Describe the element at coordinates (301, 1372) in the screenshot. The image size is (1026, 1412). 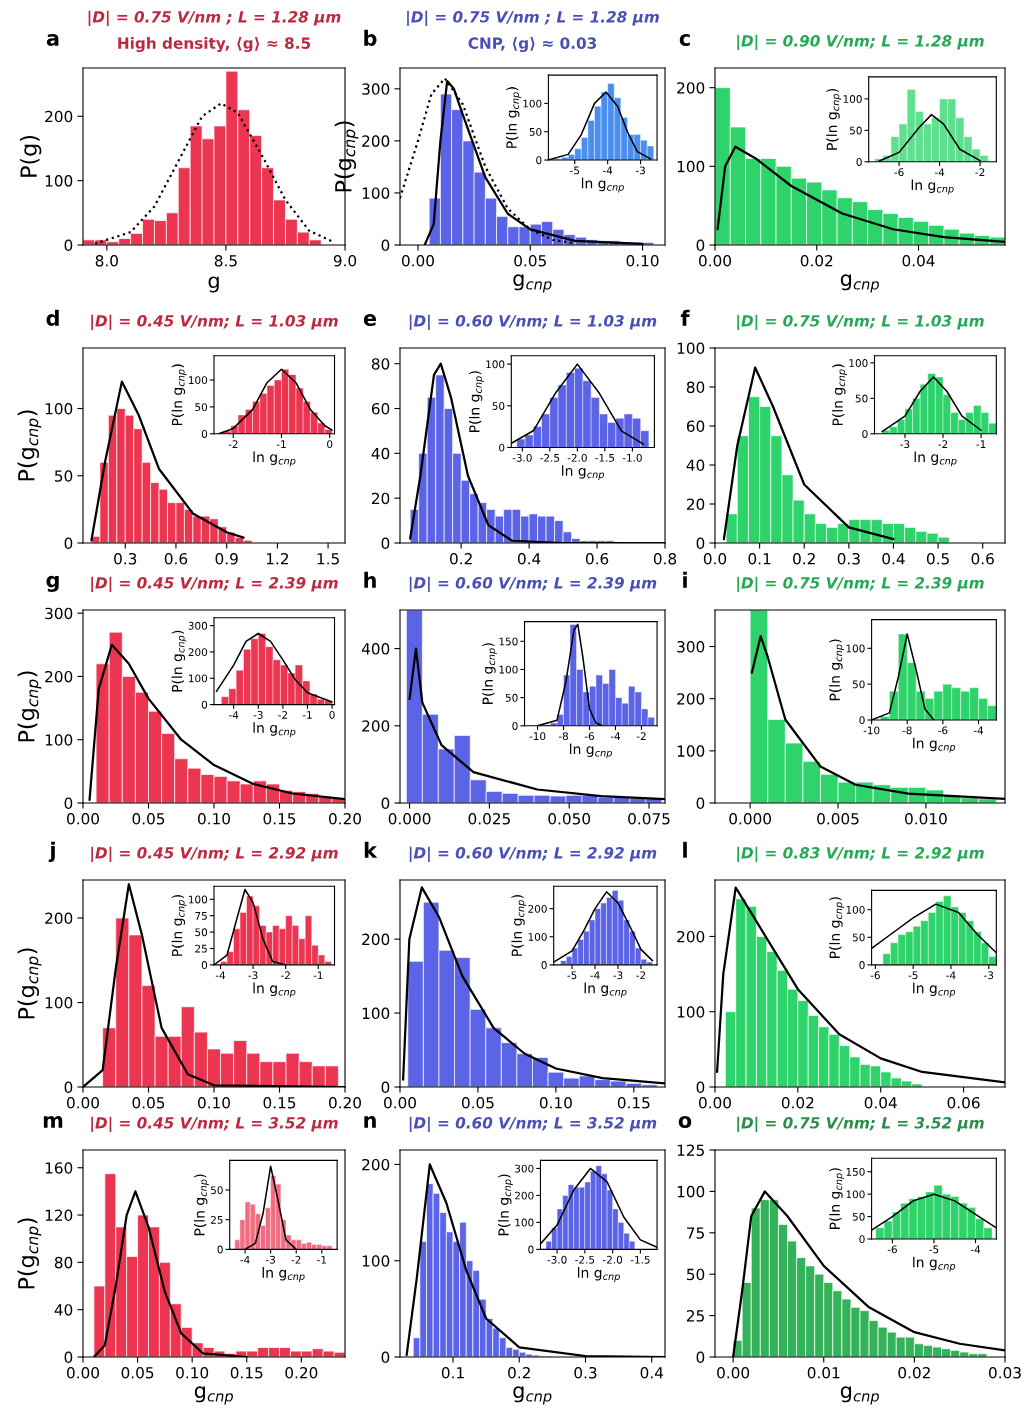
I see `x-tick-label: 0.20` at that location.